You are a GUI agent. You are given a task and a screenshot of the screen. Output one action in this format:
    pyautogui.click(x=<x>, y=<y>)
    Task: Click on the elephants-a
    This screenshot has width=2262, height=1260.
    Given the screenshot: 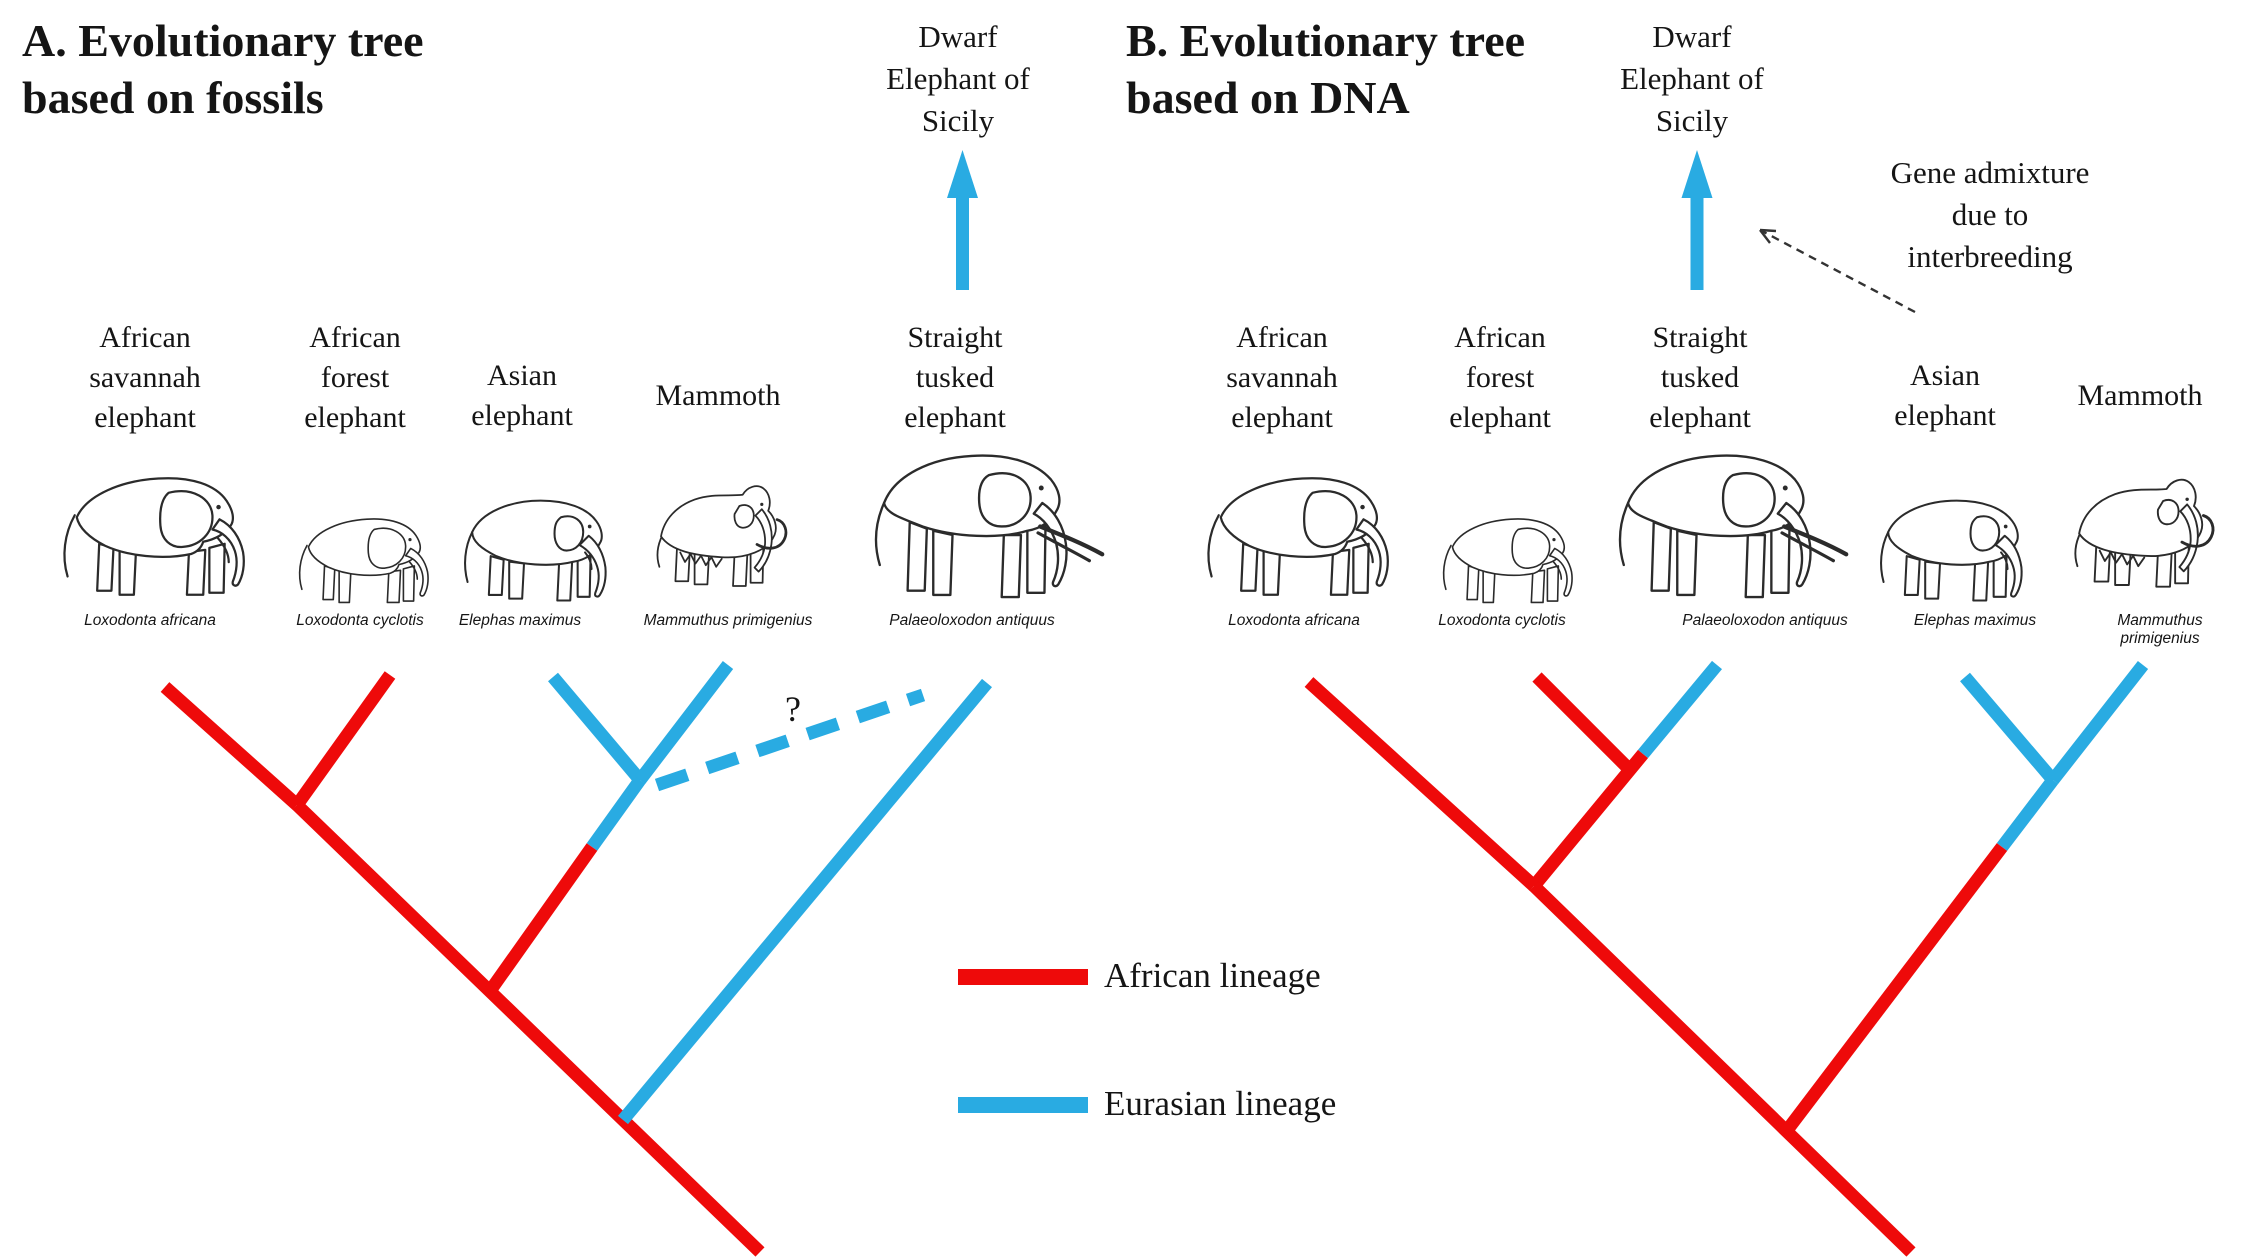 What is the action you would take?
    pyautogui.click(x=582, y=530)
    